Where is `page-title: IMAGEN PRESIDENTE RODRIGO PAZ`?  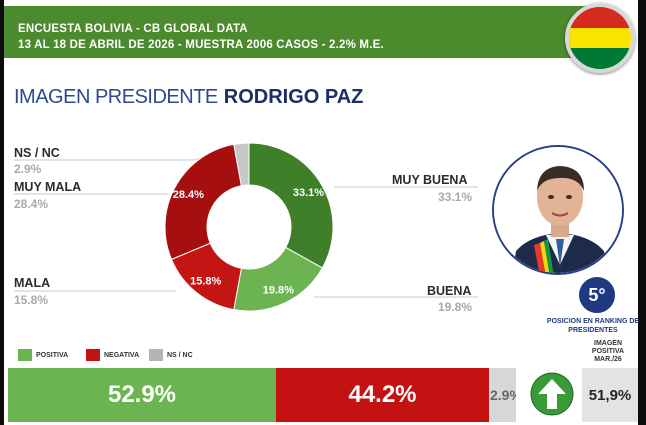
page-title: IMAGEN PRESIDENTE RODRIGO PAZ is located at coordinates (188, 97).